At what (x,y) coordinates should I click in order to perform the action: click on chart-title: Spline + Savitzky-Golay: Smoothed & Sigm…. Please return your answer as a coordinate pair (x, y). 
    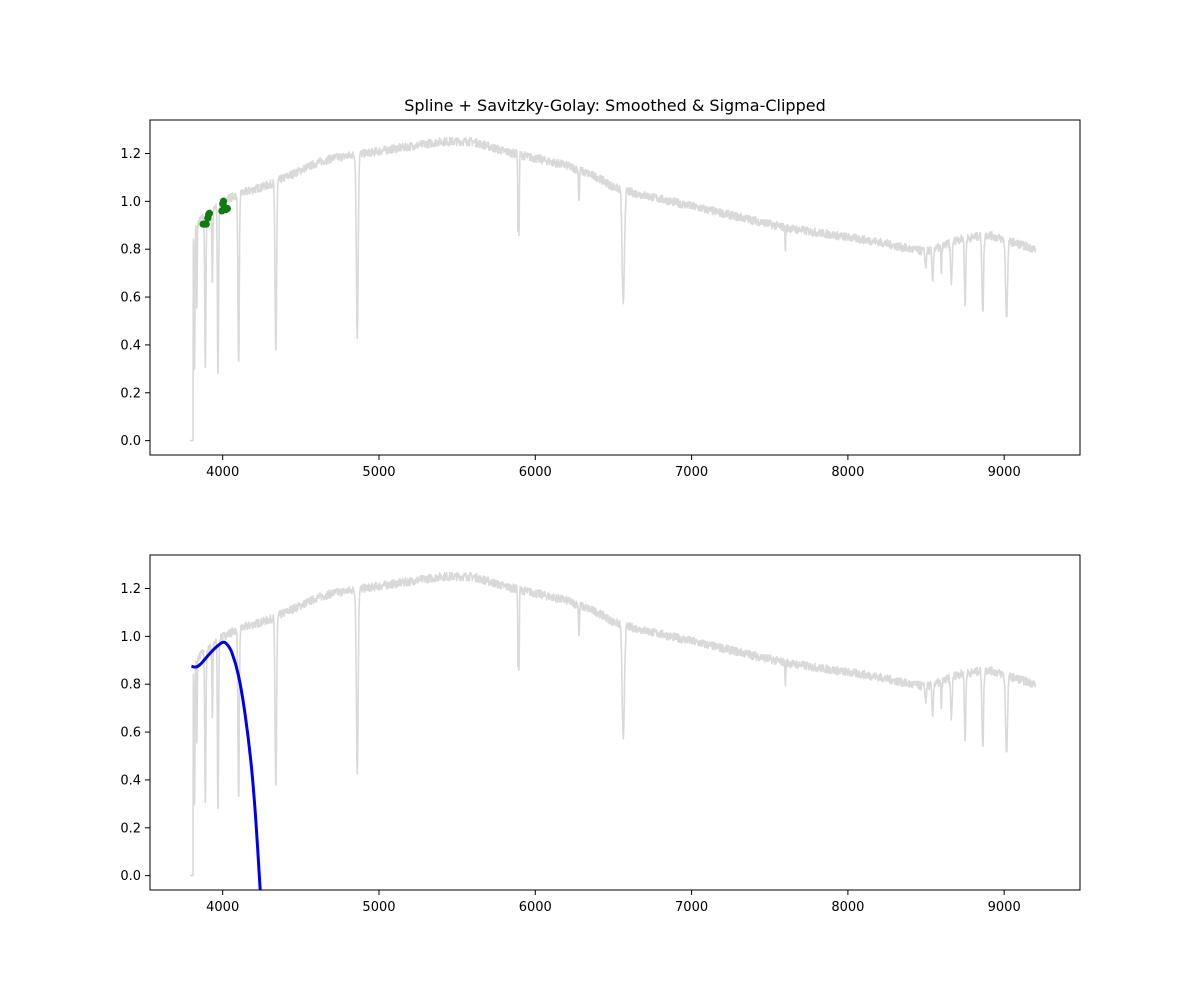
    Looking at the image, I should click on (614, 105).